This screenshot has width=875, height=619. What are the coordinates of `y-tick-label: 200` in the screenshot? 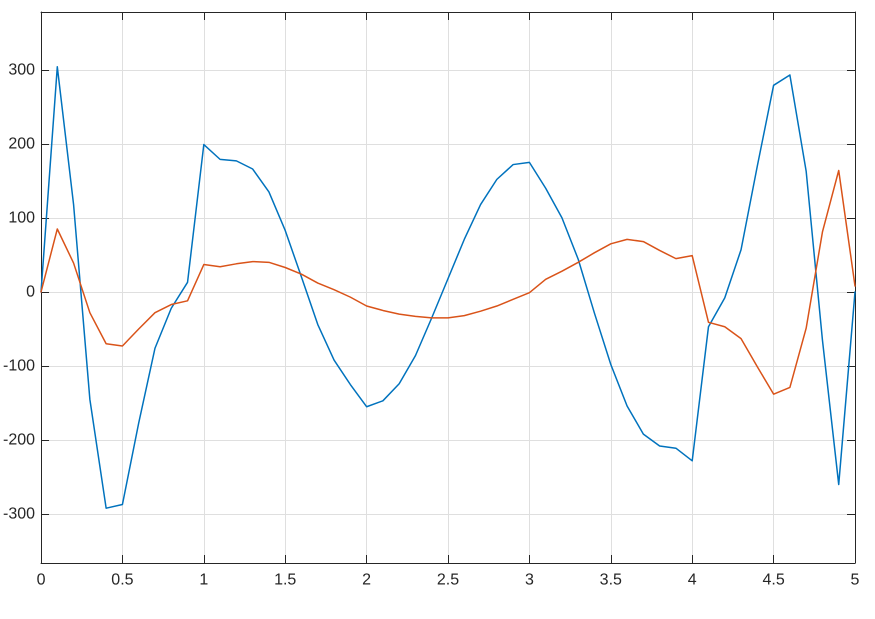 It's located at (22, 143).